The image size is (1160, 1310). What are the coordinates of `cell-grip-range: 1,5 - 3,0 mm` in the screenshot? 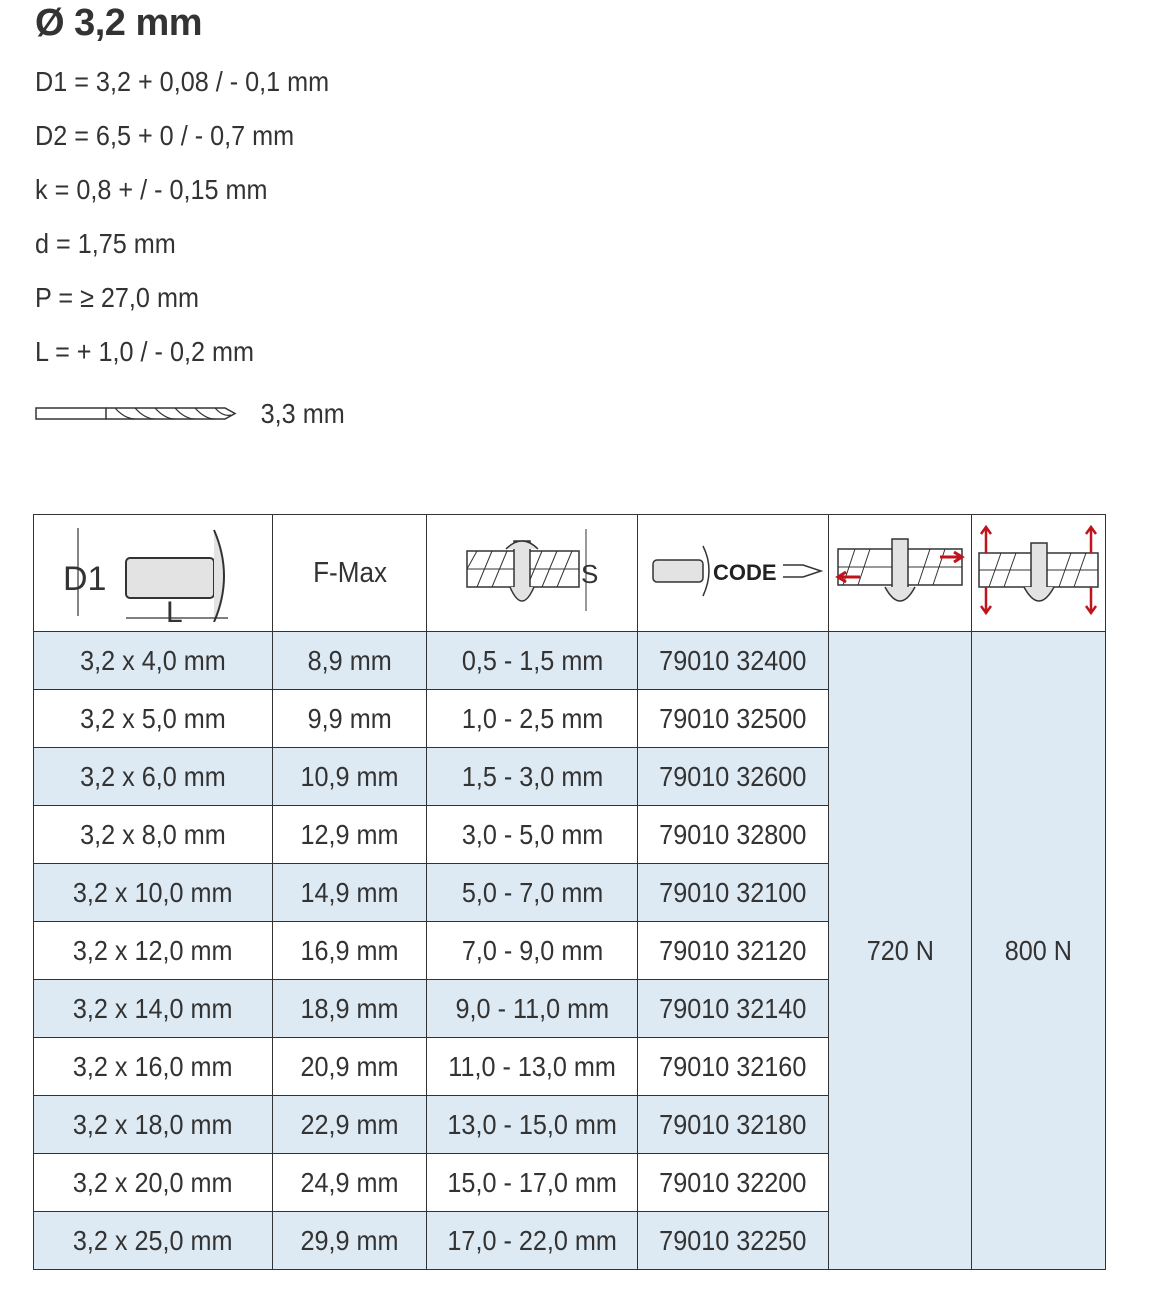 It's located at (532, 776).